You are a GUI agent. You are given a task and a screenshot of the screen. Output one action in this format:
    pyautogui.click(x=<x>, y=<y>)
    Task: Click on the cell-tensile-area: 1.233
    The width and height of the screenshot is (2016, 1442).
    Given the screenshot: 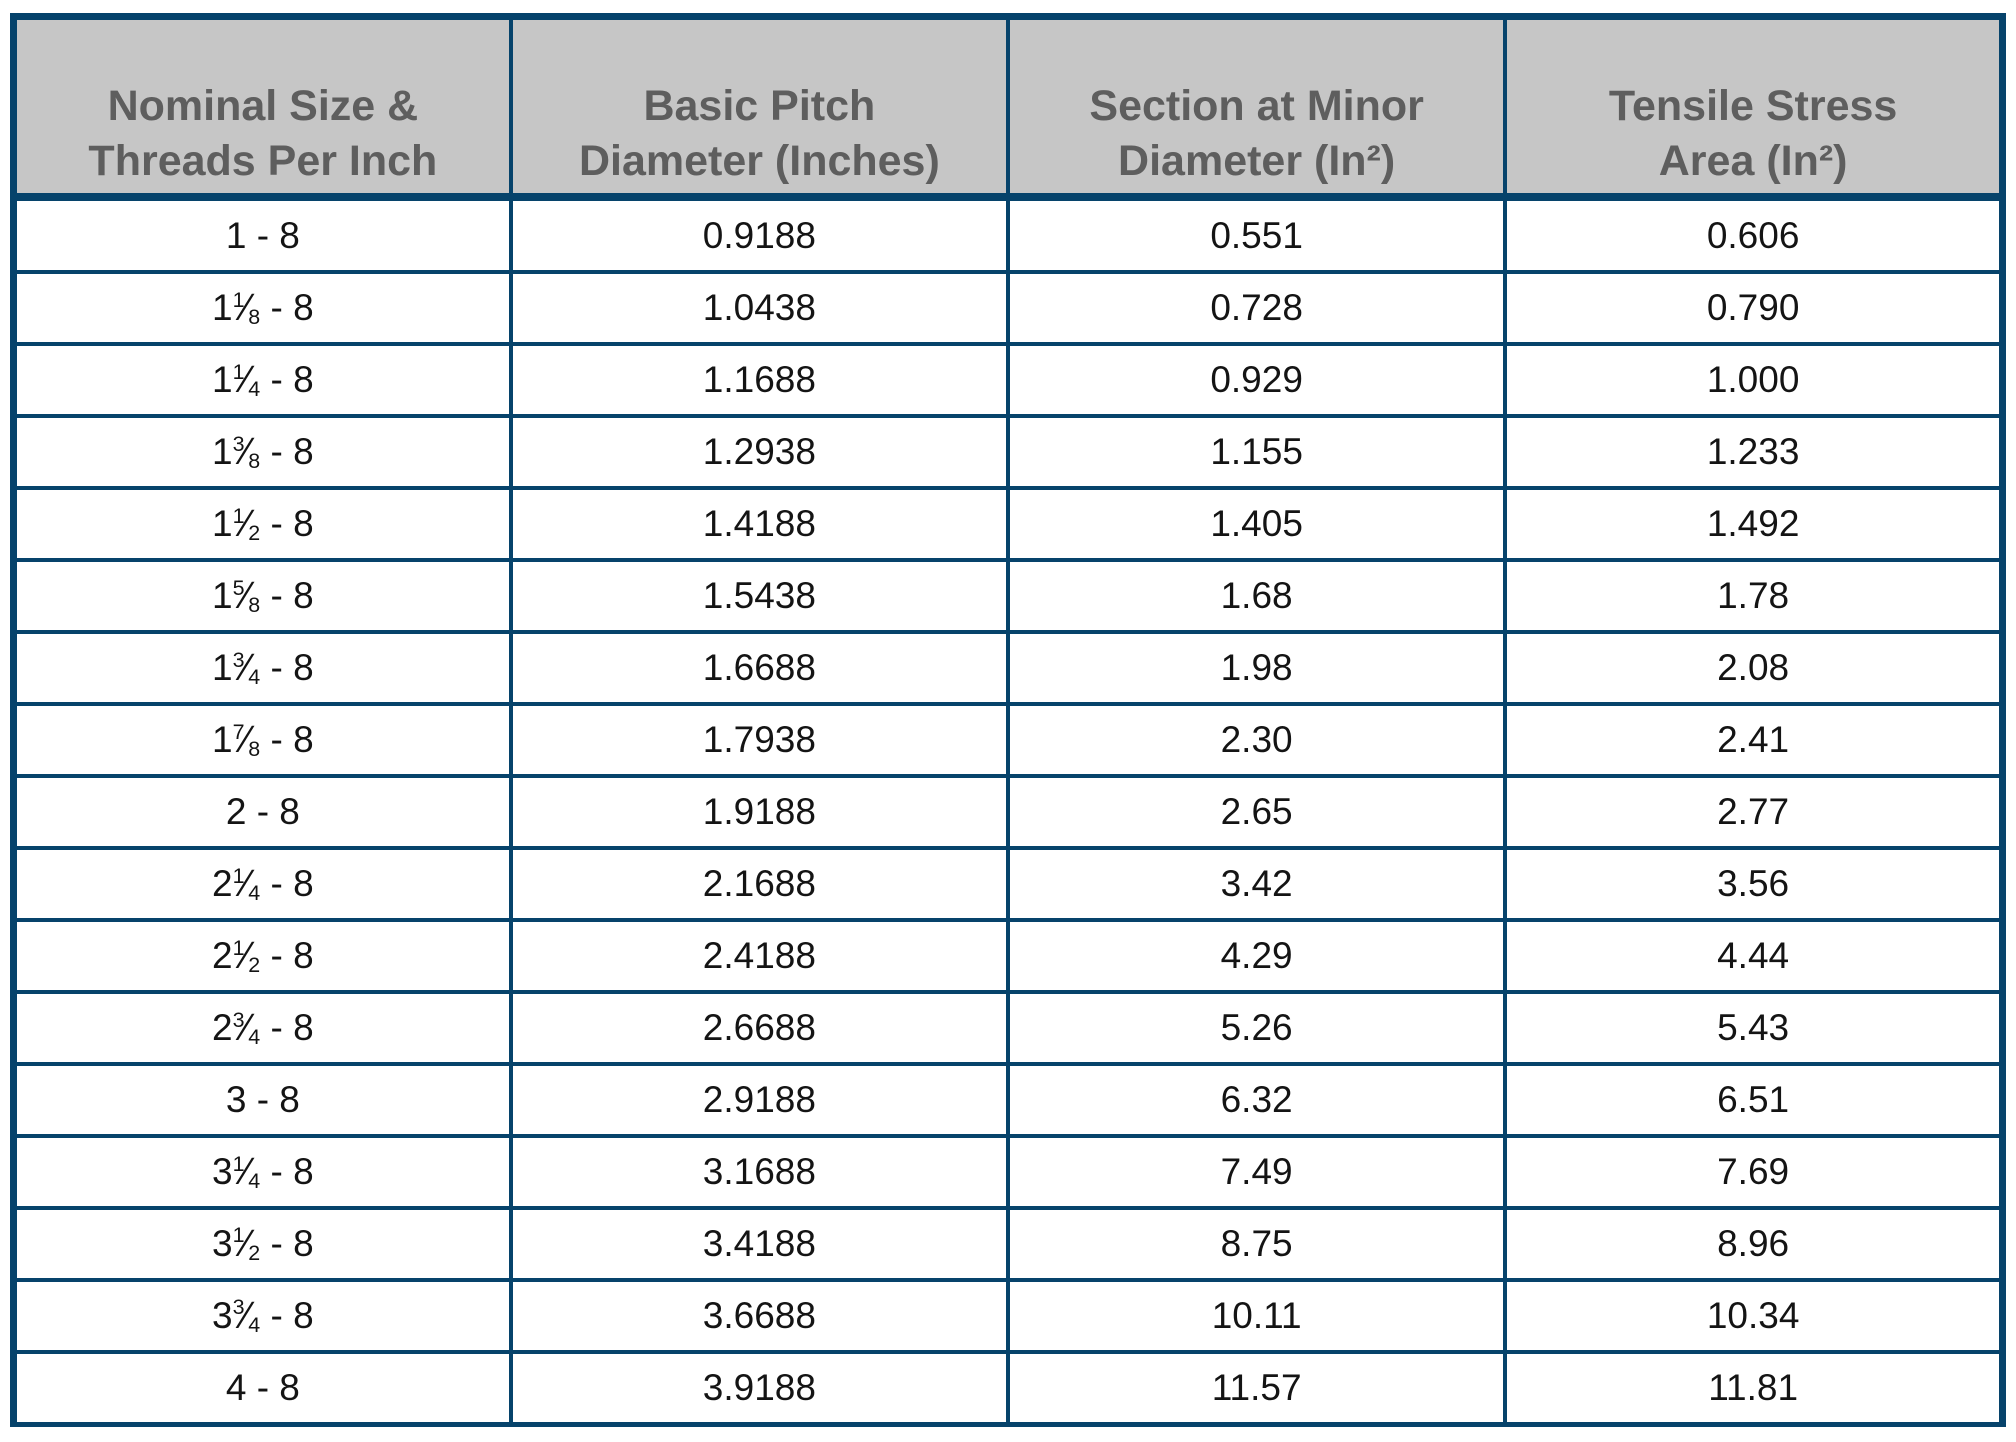 What is the action you would take?
    pyautogui.click(x=1754, y=452)
    